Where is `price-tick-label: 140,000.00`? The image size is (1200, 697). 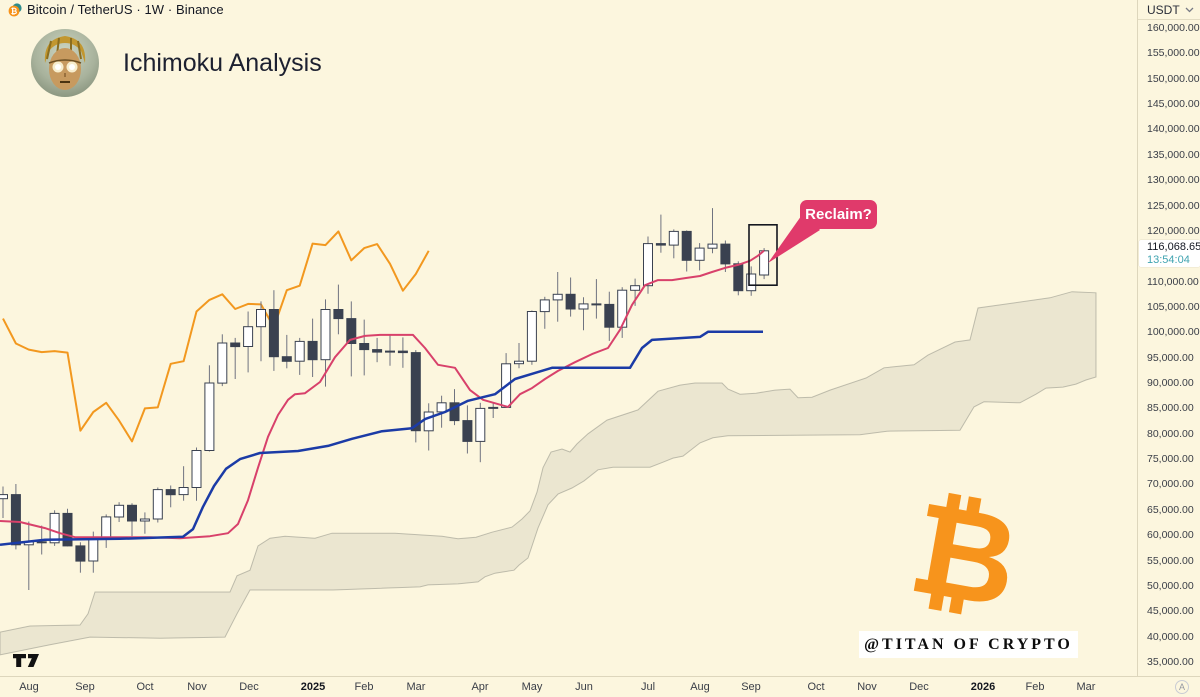
price-tick-label: 140,000.00 is located at coordinates (1173, 129).